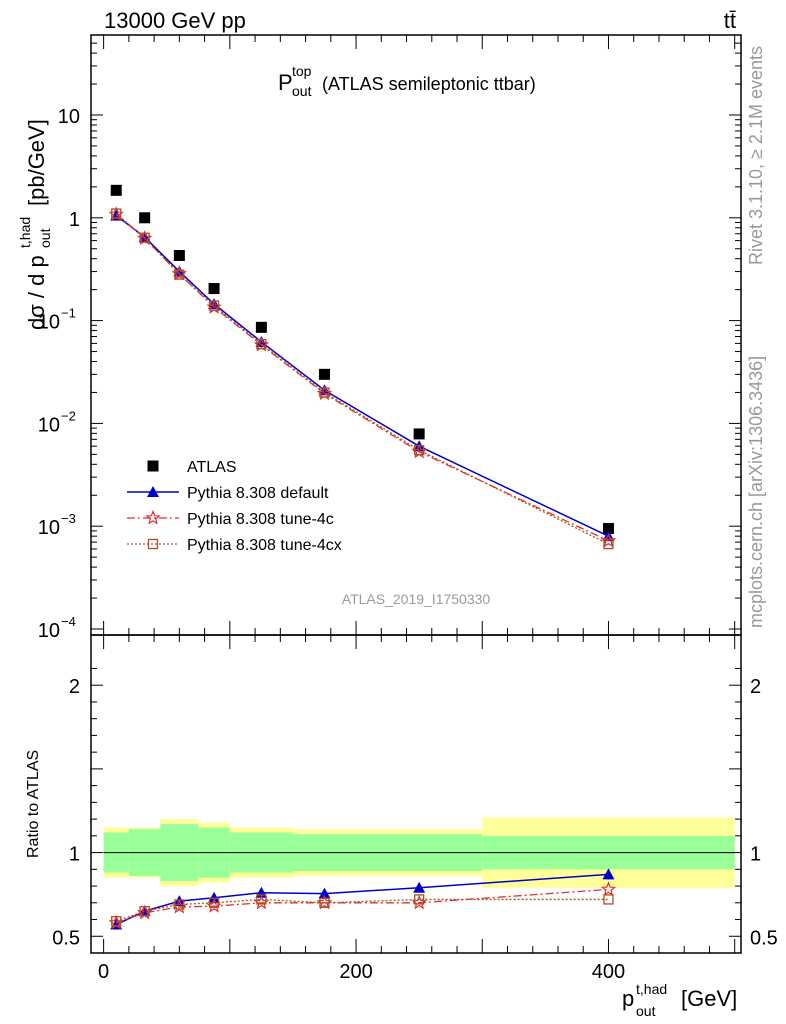  Describe the element at coordinates (608, 972) in the screenshot. I see `x-tick-label: 400` at that location.